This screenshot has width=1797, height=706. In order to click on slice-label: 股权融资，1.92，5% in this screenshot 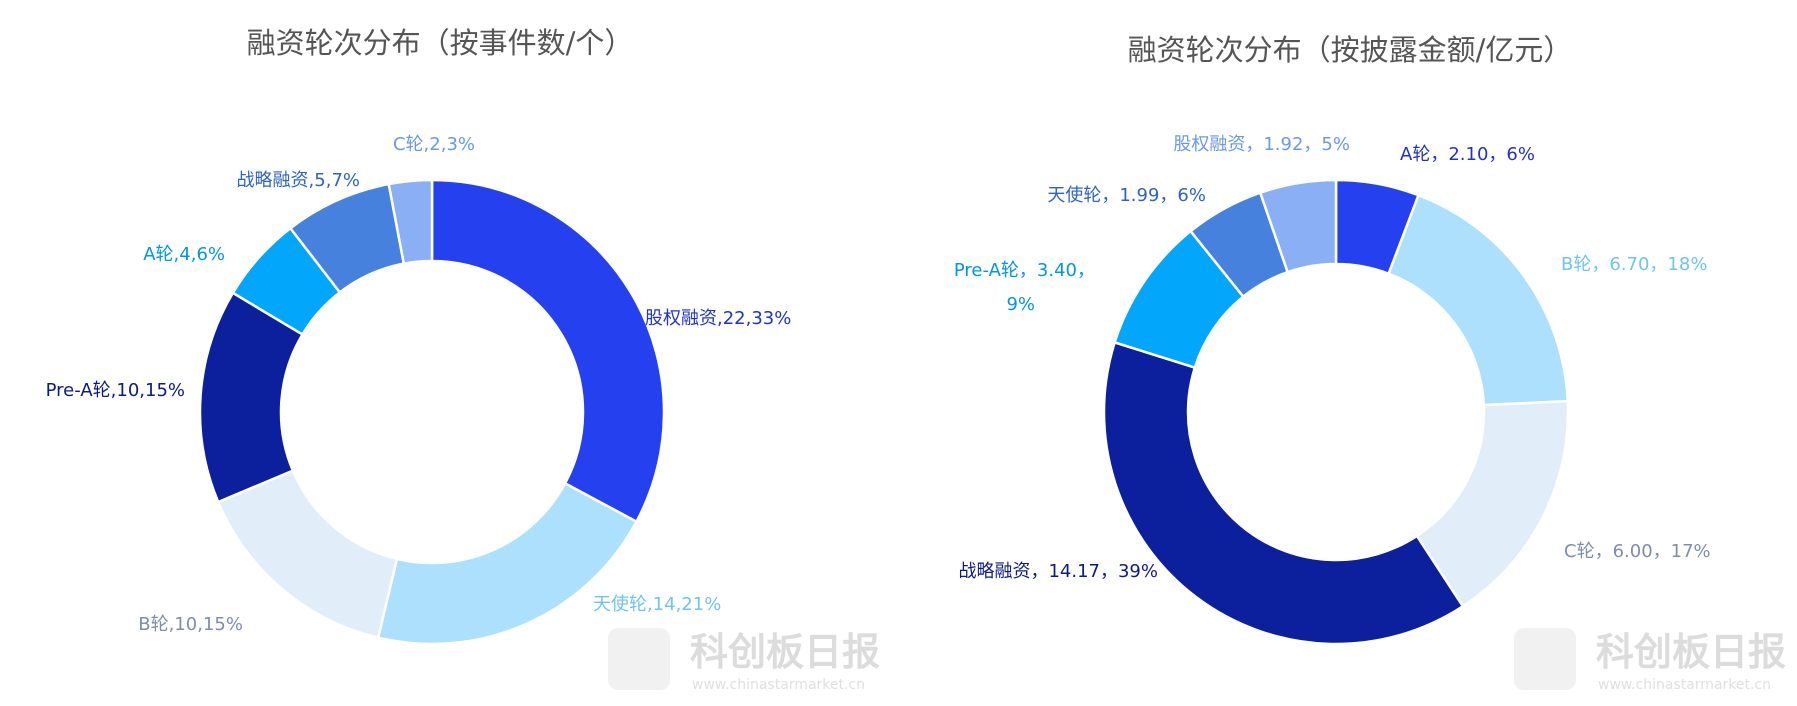, I will do `click(1261, 144)`.